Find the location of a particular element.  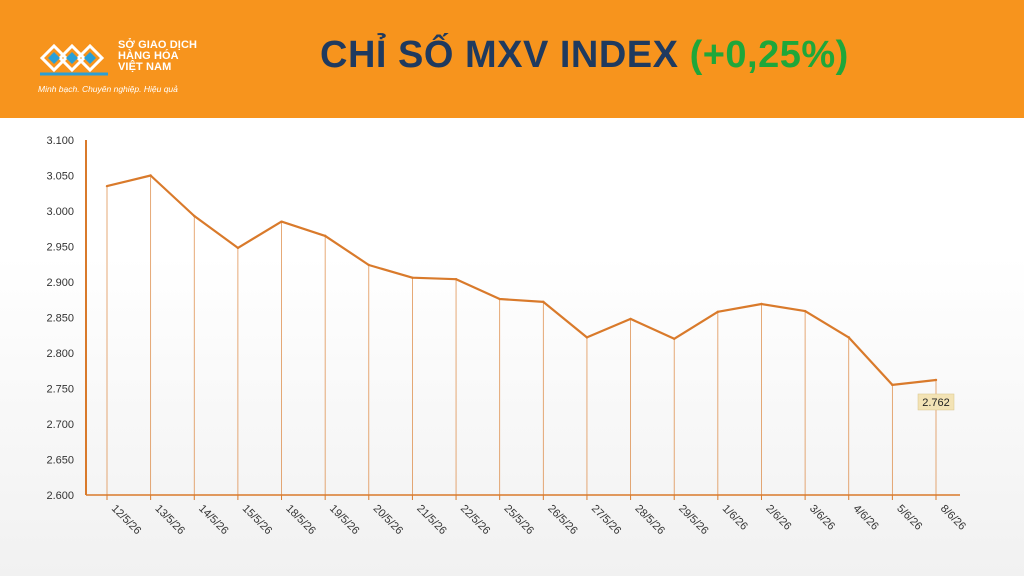

y-tick-label: 2.700 is located at coordinates (60, 425).